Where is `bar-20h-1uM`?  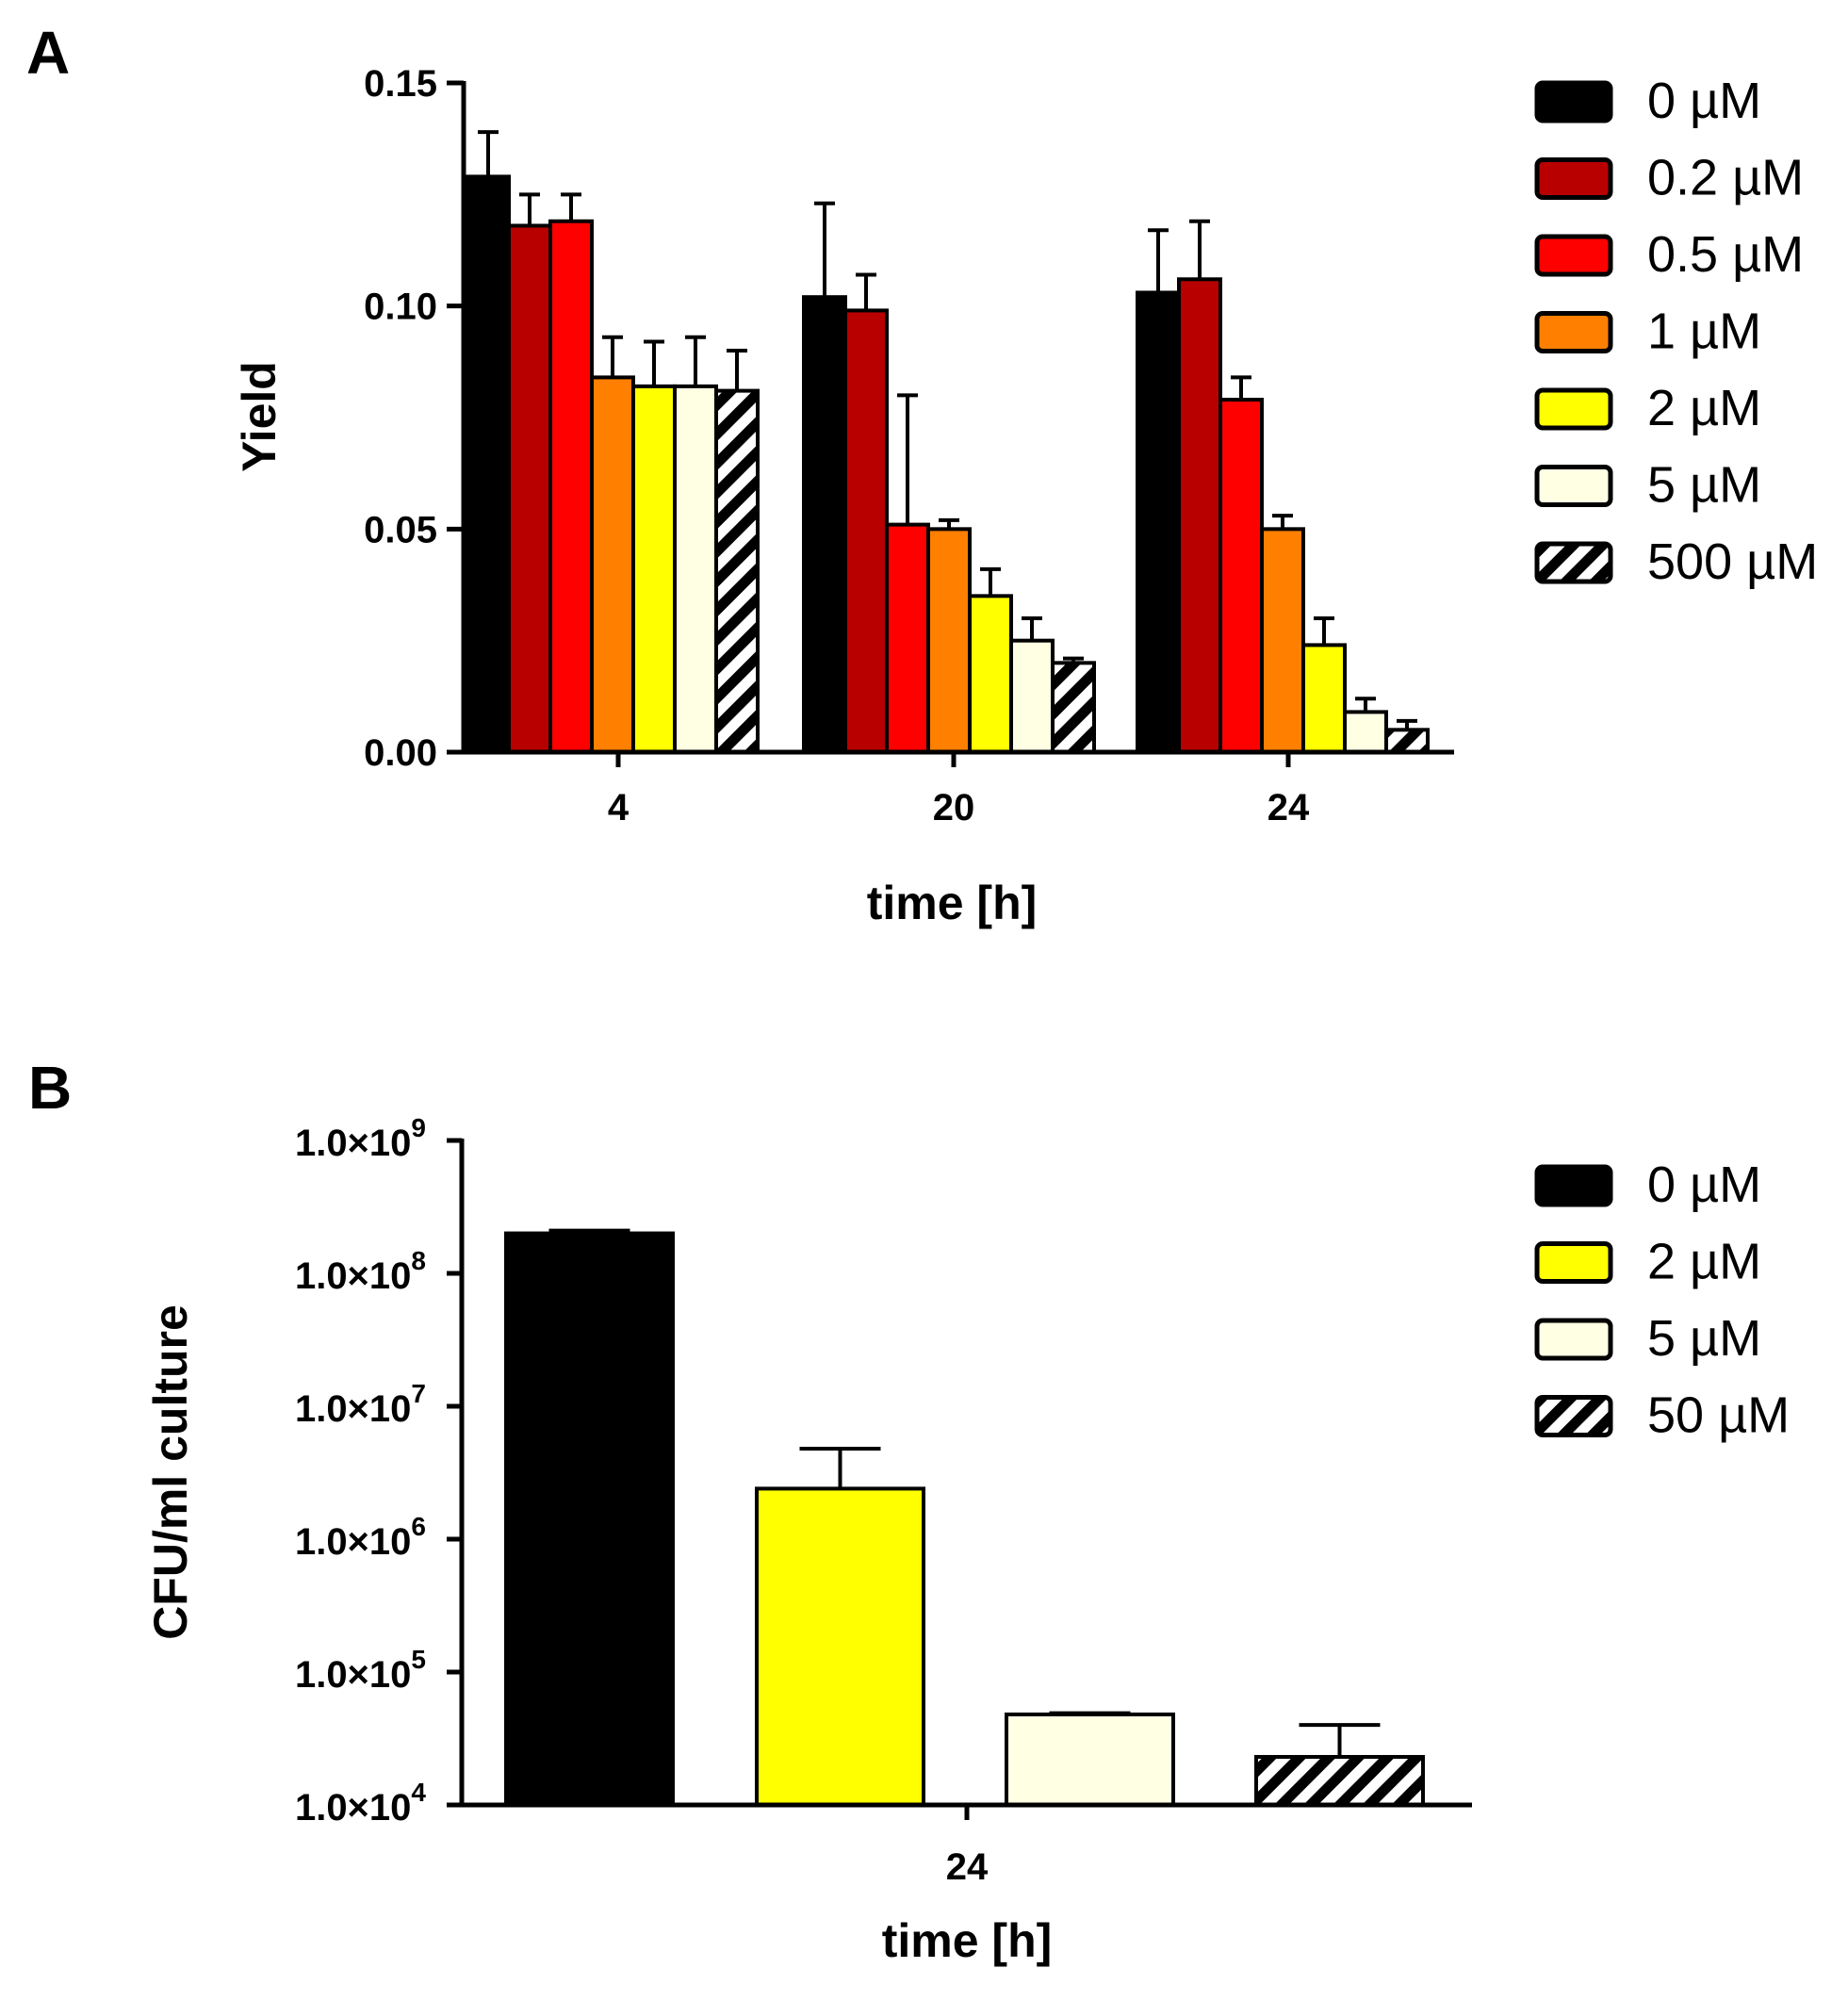 bar-20h-1uM is located at coordinates (949, 641).